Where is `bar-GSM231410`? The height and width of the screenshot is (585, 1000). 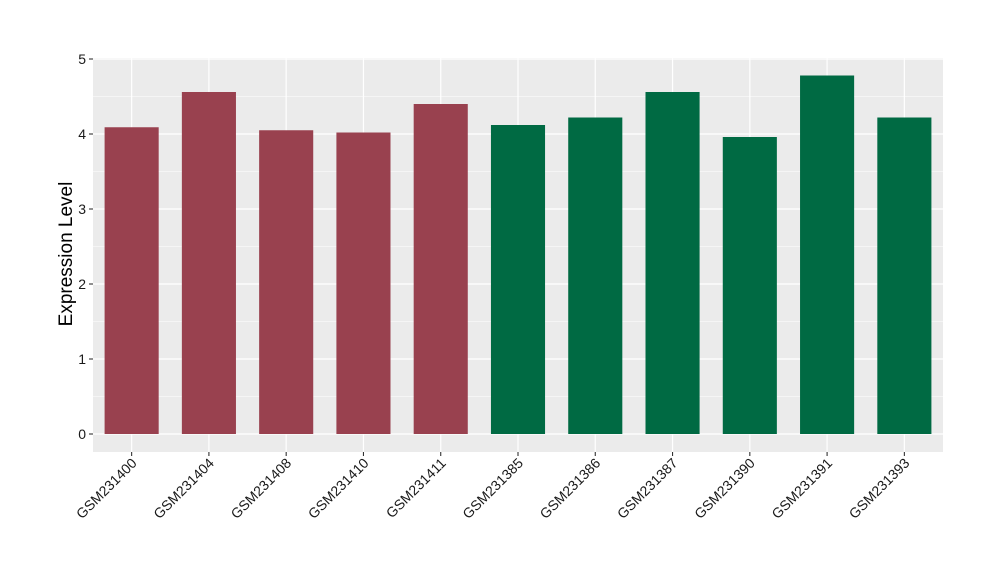 bar-GSM231410 is located at coordinates (363, 283).